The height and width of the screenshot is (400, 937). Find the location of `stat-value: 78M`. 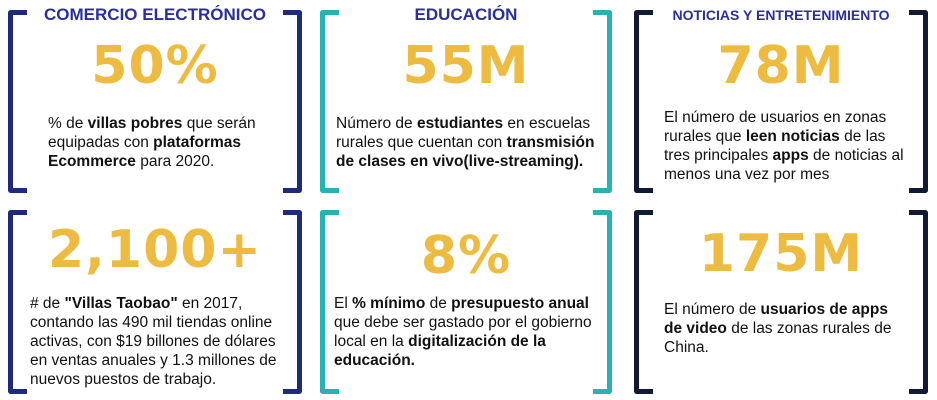

stat-value: 78M is located at coordinates (781, 66).